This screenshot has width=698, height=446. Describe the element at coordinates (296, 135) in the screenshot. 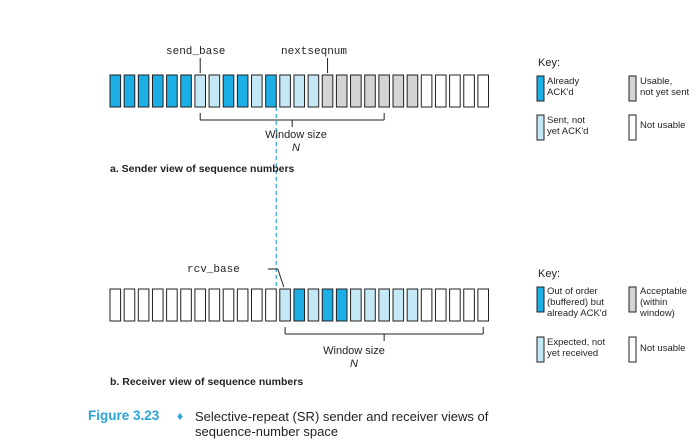

I see `sender-window-size-text: Window size` at that location.